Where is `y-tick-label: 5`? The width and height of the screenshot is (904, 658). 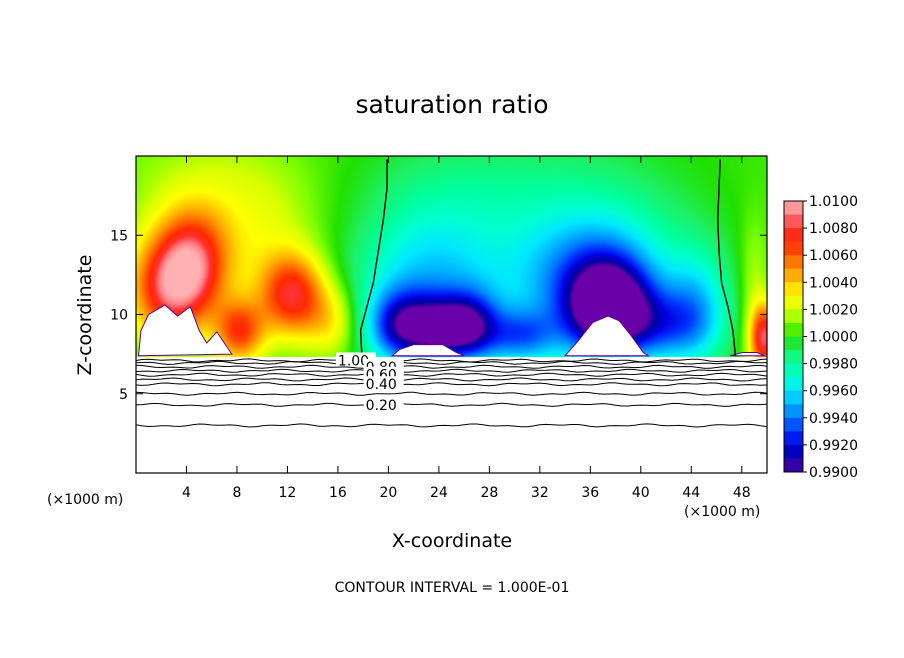
y-tick-label: 5 is located at coordinates (123, 395).